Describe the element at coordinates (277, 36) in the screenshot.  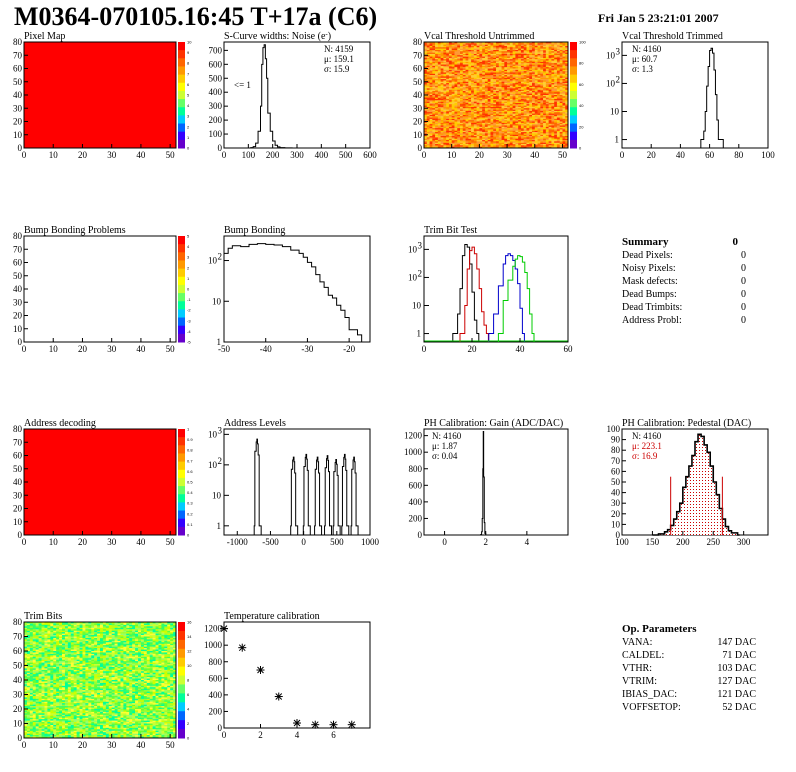
I see `scurve-hist-title: S-Curve widths: Noise (e-)` at that location.